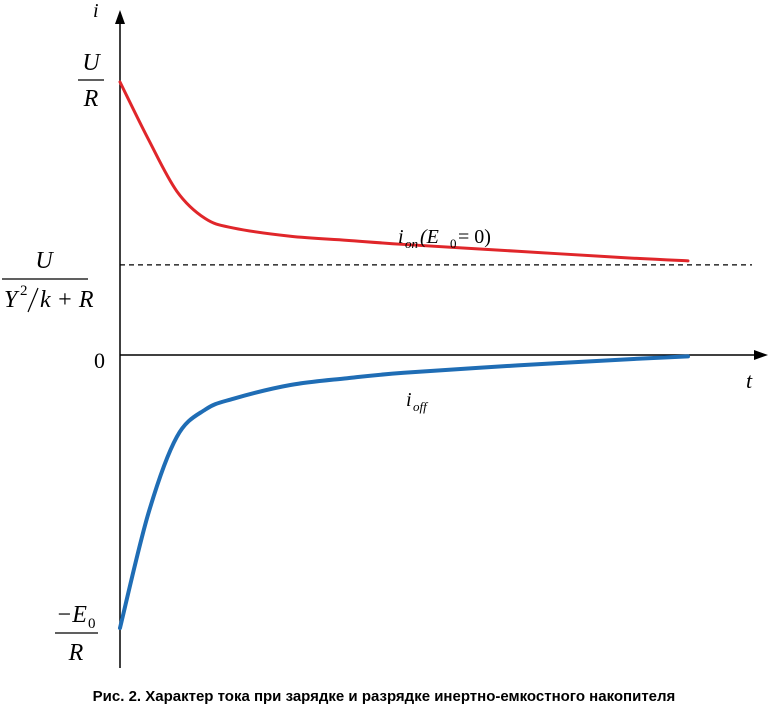 This screenshot has width=768, height=713. What do you see at coordinates (749, 380) in the screenshot?
I see `x-axis-label: t` at bounding box center [749, 380].